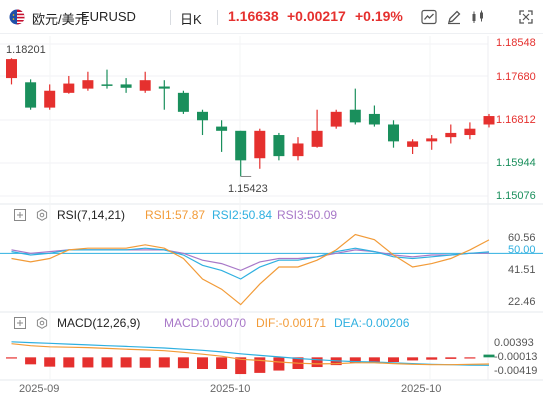 This screenshot has width=543, height=401. Describe the element at coordinates (514, 343) in the screenshot. I see `macd-y-tick: 0.00393` at that location.